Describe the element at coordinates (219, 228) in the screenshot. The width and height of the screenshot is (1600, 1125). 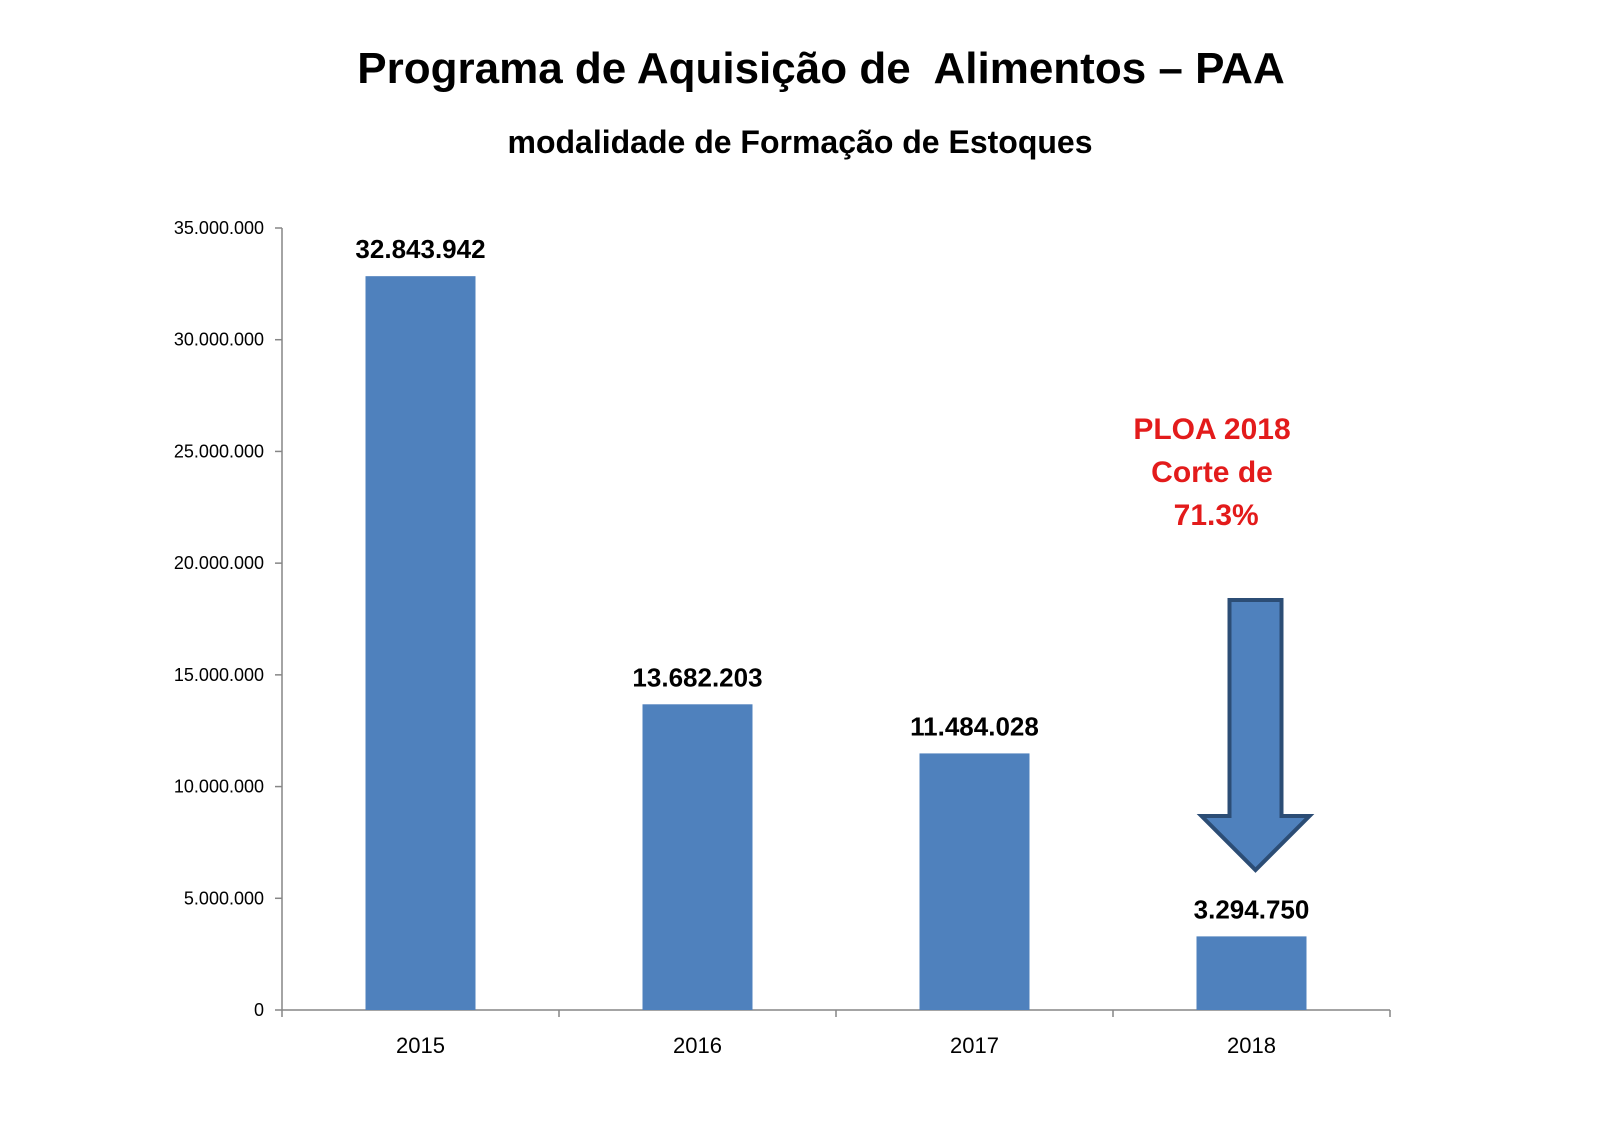
I see `y-tick-label: 35.000.000` at that location.